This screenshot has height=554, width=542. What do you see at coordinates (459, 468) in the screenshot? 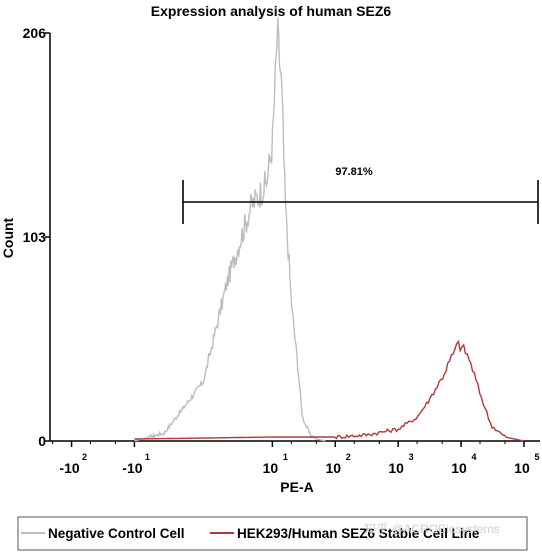
I see `x-tick-label-5: 10` at bounding box center [459, 468].